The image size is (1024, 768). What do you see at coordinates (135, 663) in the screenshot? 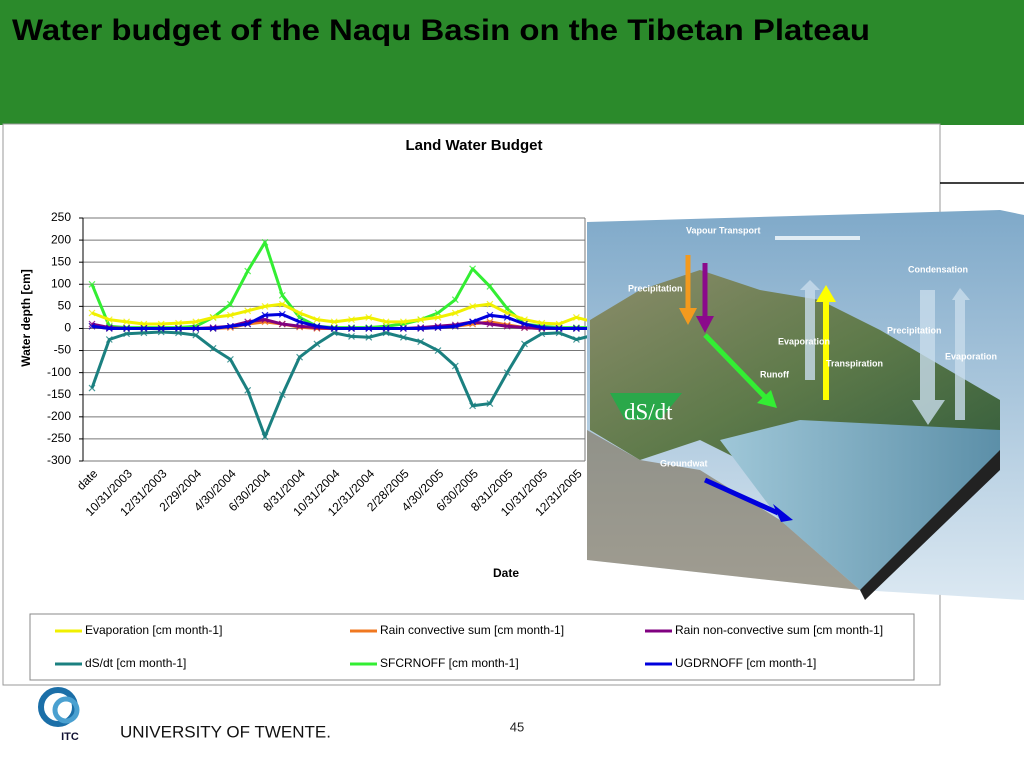
I see `legend-label: dS/dt [cm month-1]` at bounding box center [135, 663].